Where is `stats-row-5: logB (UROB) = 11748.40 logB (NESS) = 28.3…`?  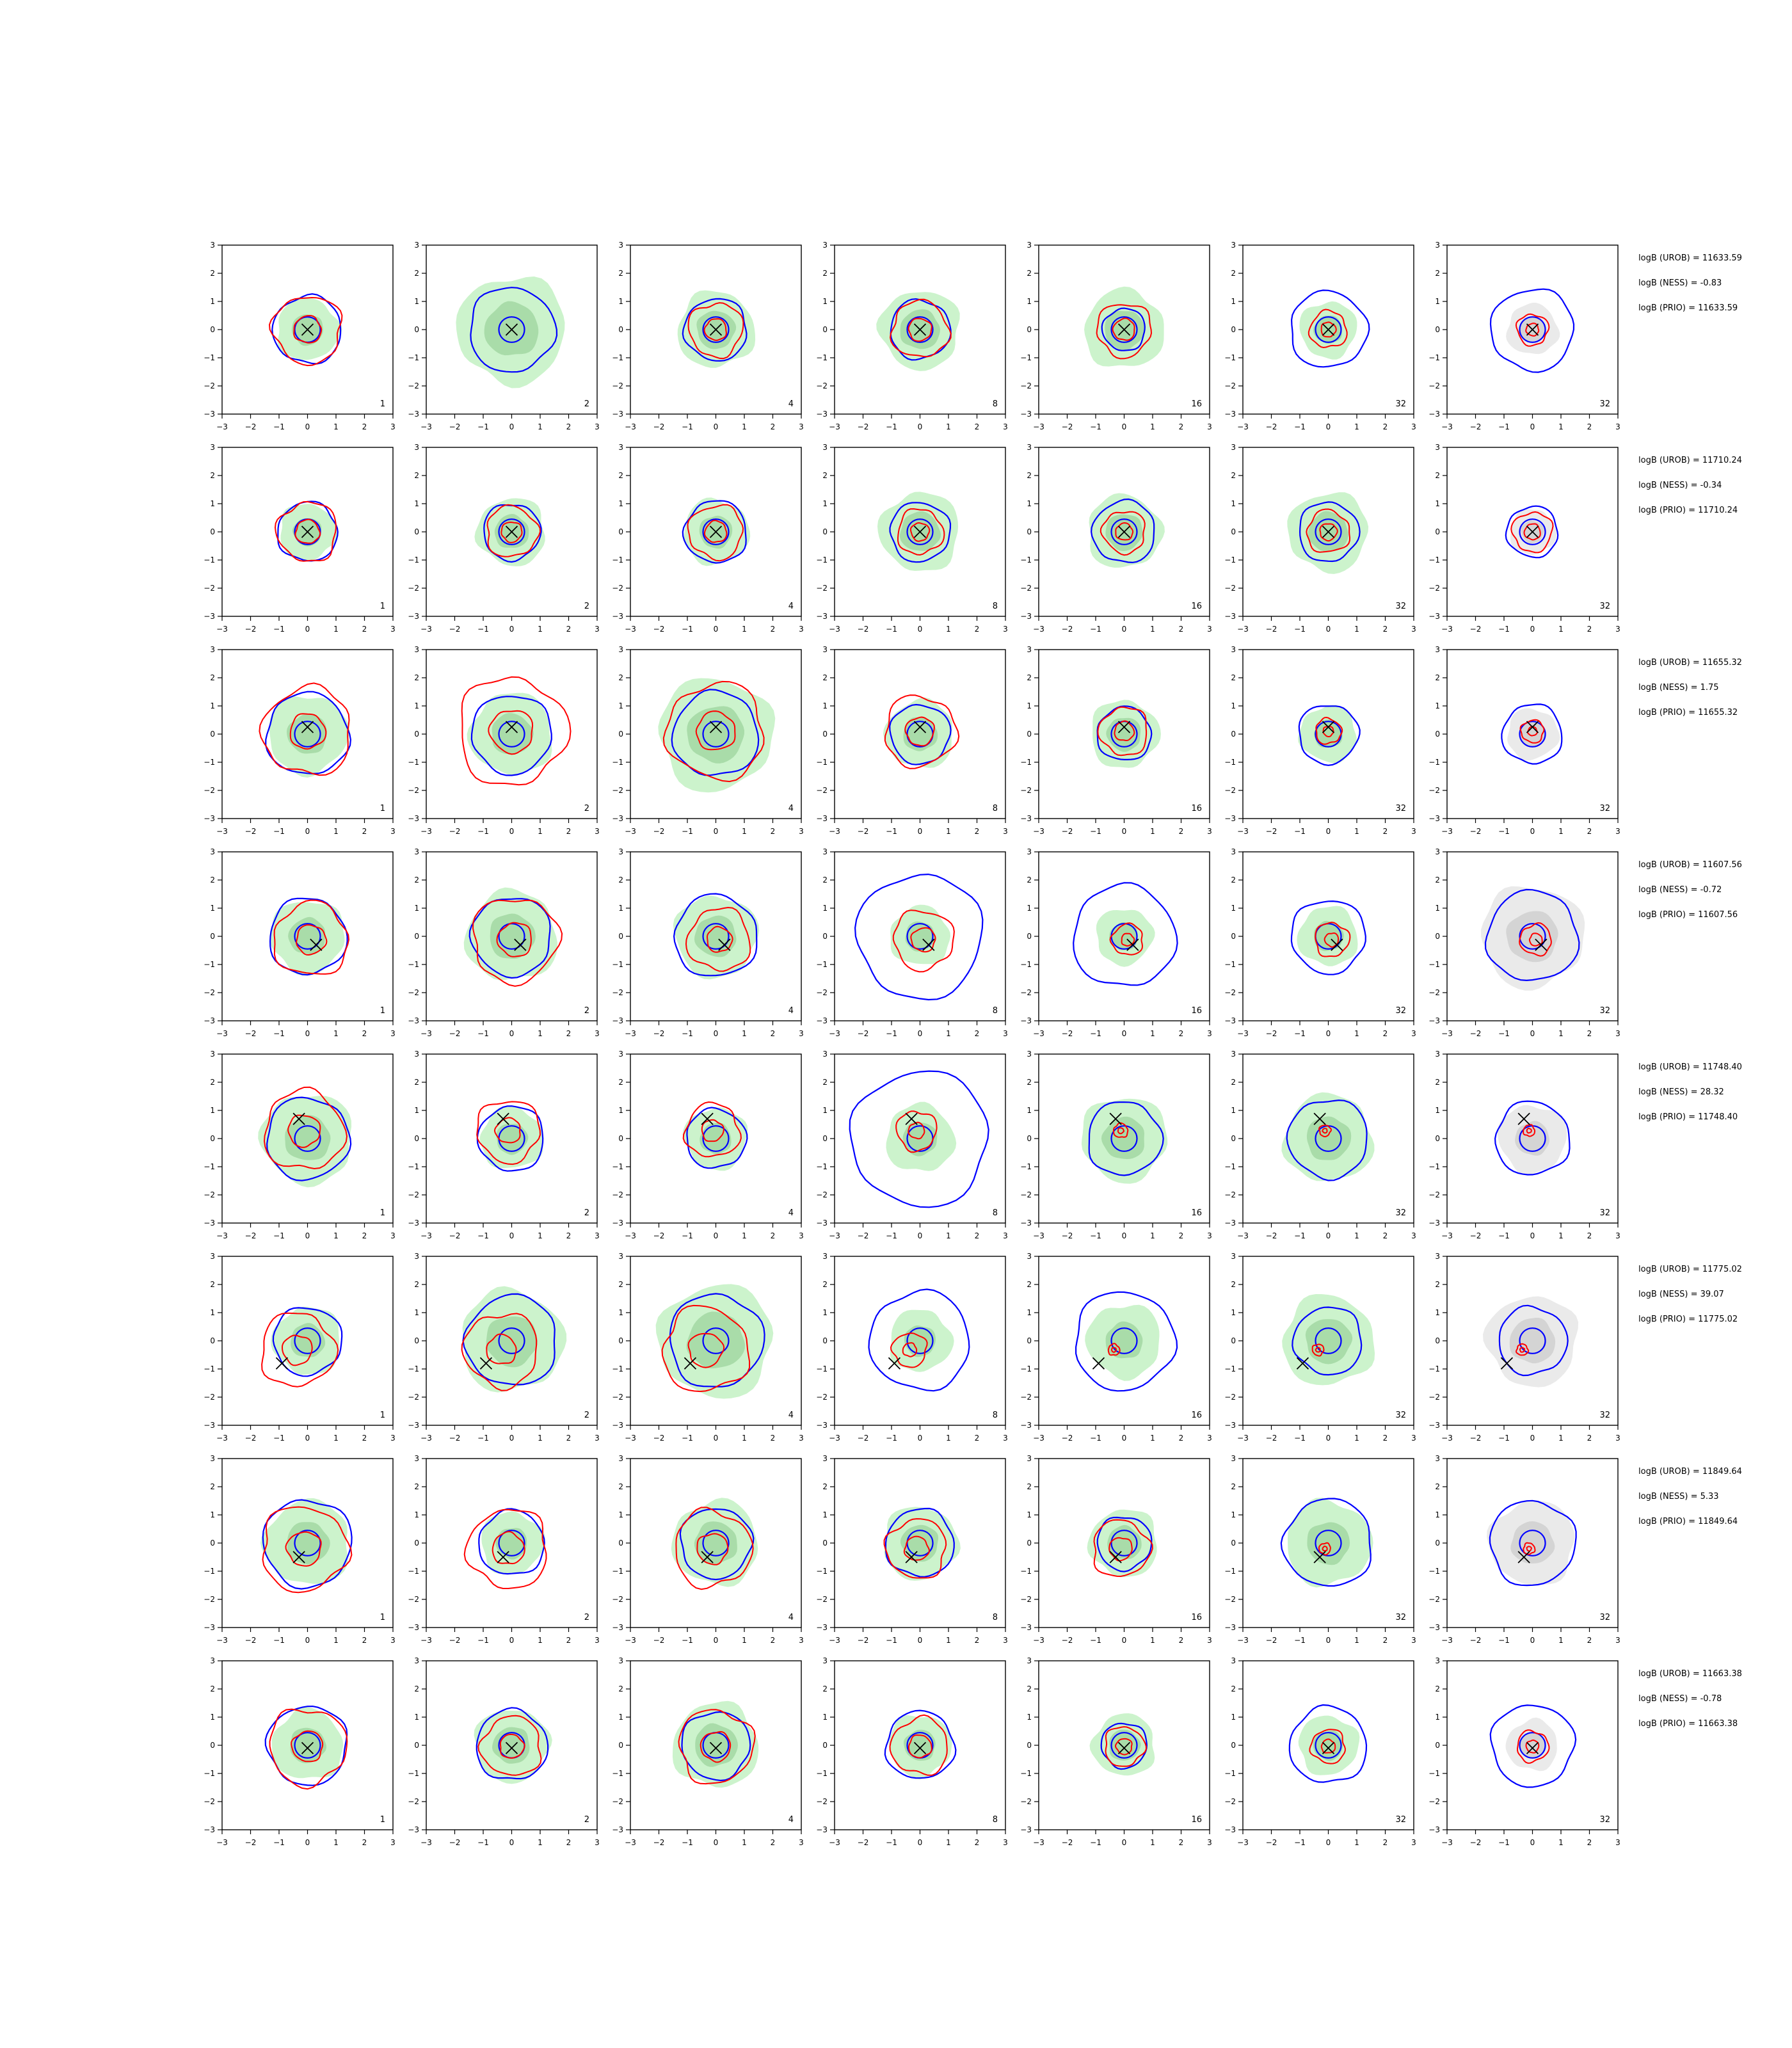
stats-row-5: logB (UROB) = 11748.40 logB (NESS) = 28.3… is located at coordinates (1690, 1092).